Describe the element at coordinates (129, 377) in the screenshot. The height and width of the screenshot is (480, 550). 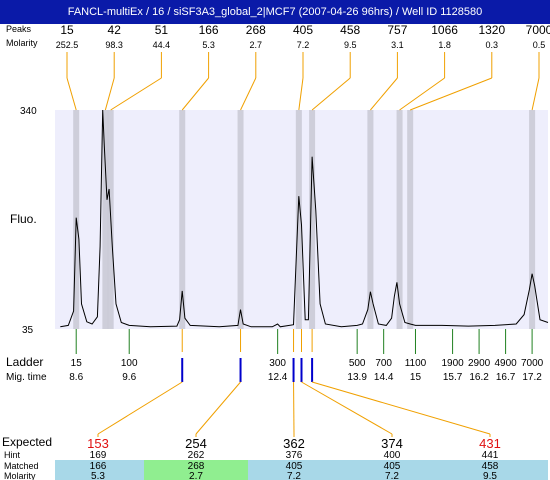
I see `ladder-time-1: 9.6` at that location.